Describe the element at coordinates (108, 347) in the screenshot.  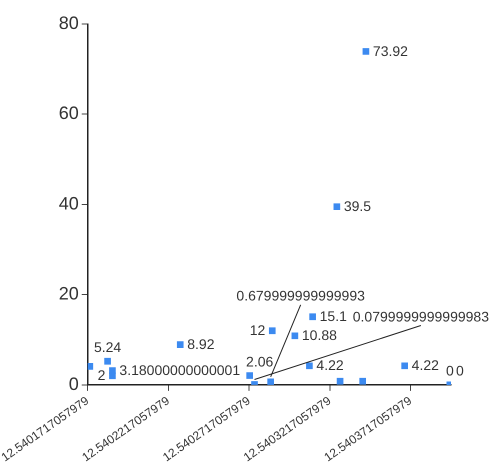
I see `data-label: 5.24` at that location.